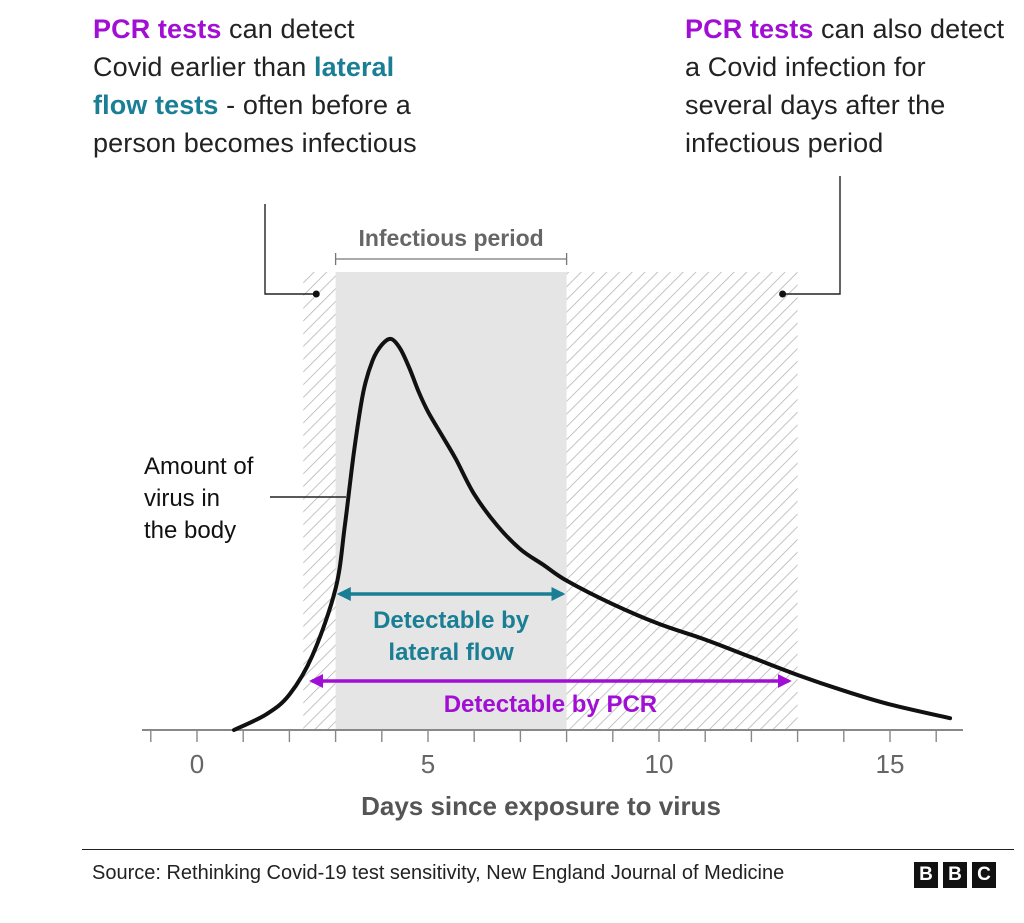  Describe the element at coordinates (548, 849) in the screenshot. I see `footer-divider` at that location.